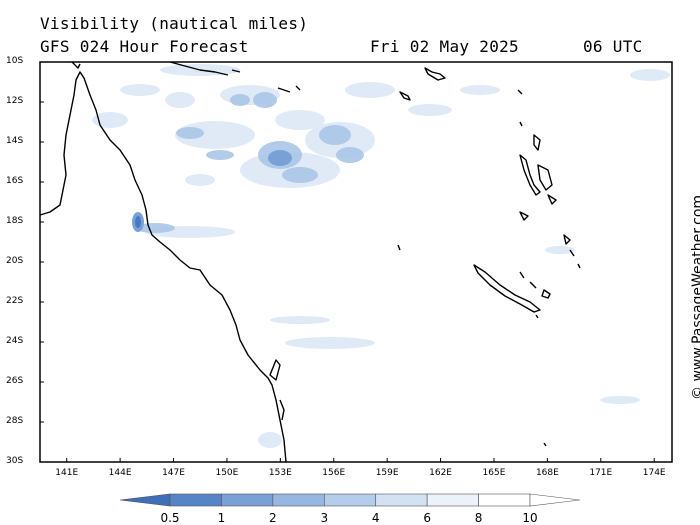 The height and width of the screenshot is (525, 700). What do you see at coordinates (324, 518) in the screenshot?
I see `colorbar-label: 3` at bounding box center [324, 518].